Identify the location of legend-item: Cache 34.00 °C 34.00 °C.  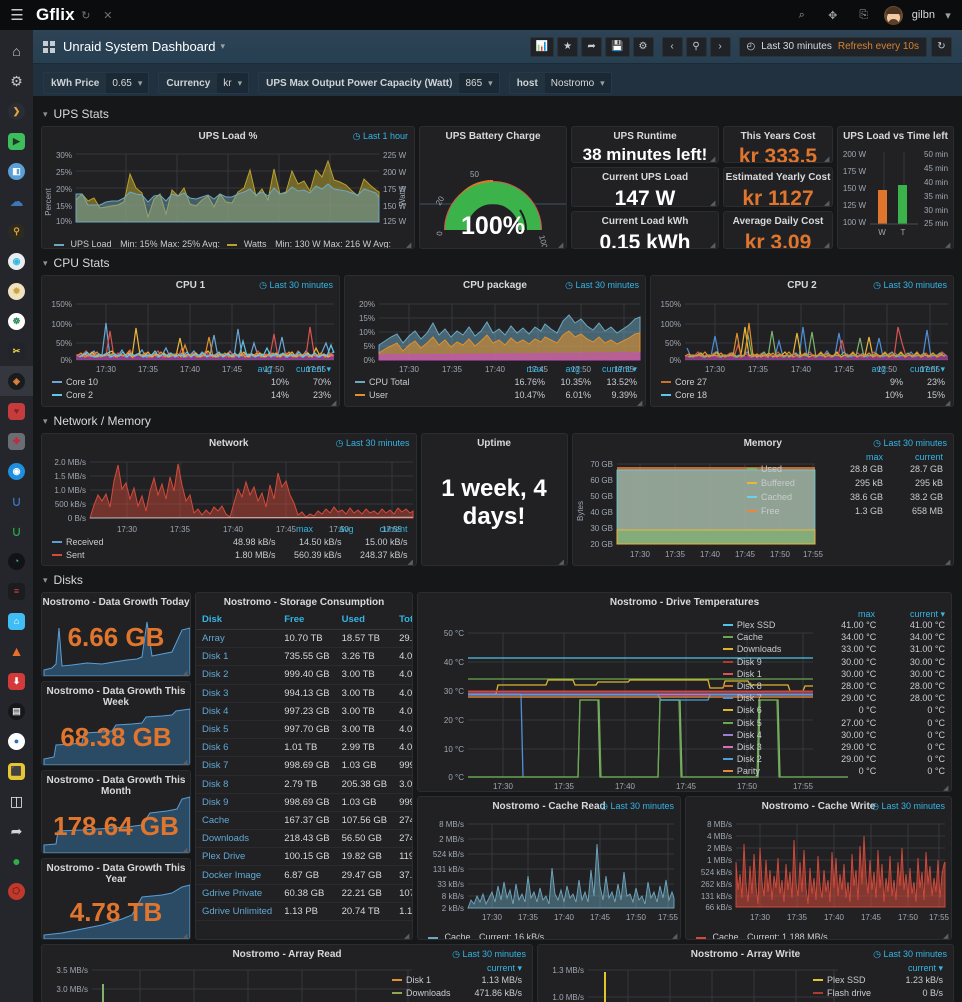
(834, 637).